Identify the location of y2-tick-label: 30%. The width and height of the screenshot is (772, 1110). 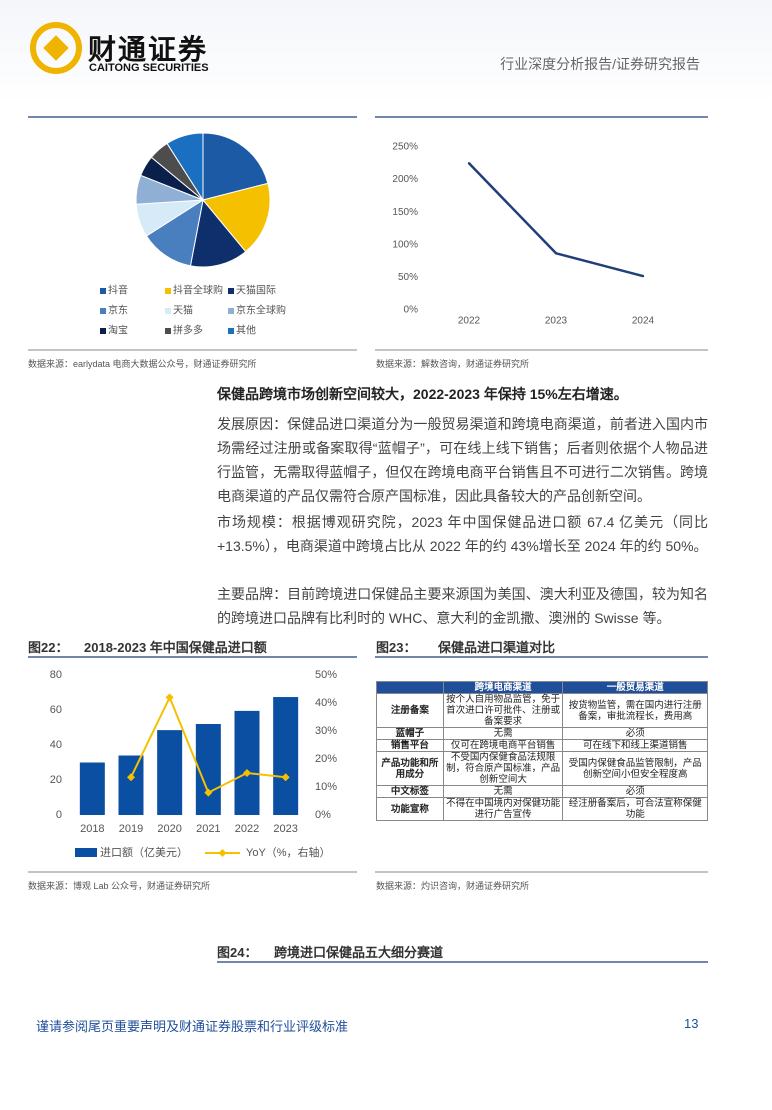
(326, 731).